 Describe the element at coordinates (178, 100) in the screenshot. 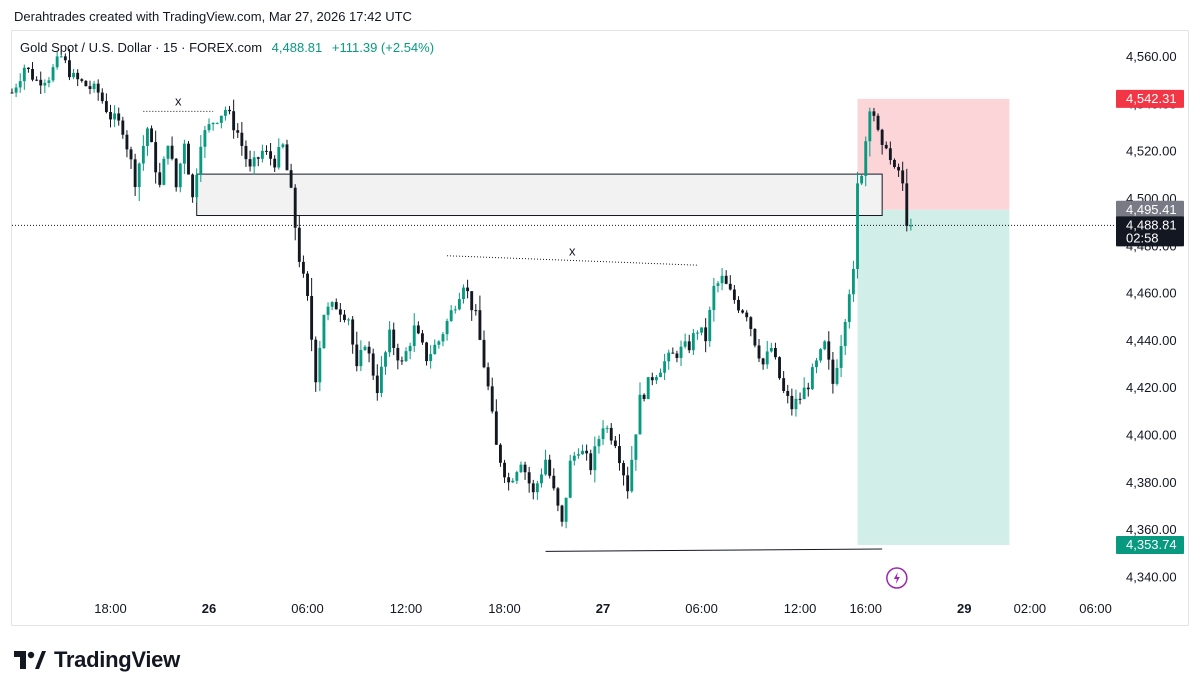

I see `swing-high-left-label: x` at that location.